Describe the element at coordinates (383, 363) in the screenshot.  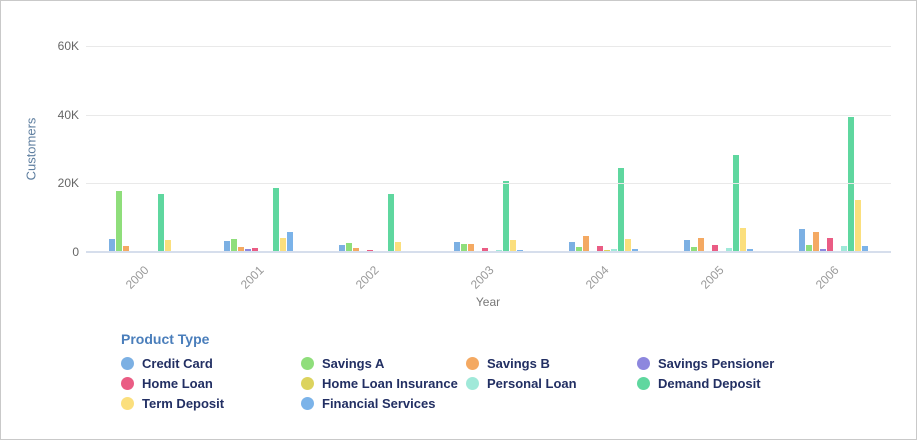
I see `legend-item-savings-a: Savings A` at that location.